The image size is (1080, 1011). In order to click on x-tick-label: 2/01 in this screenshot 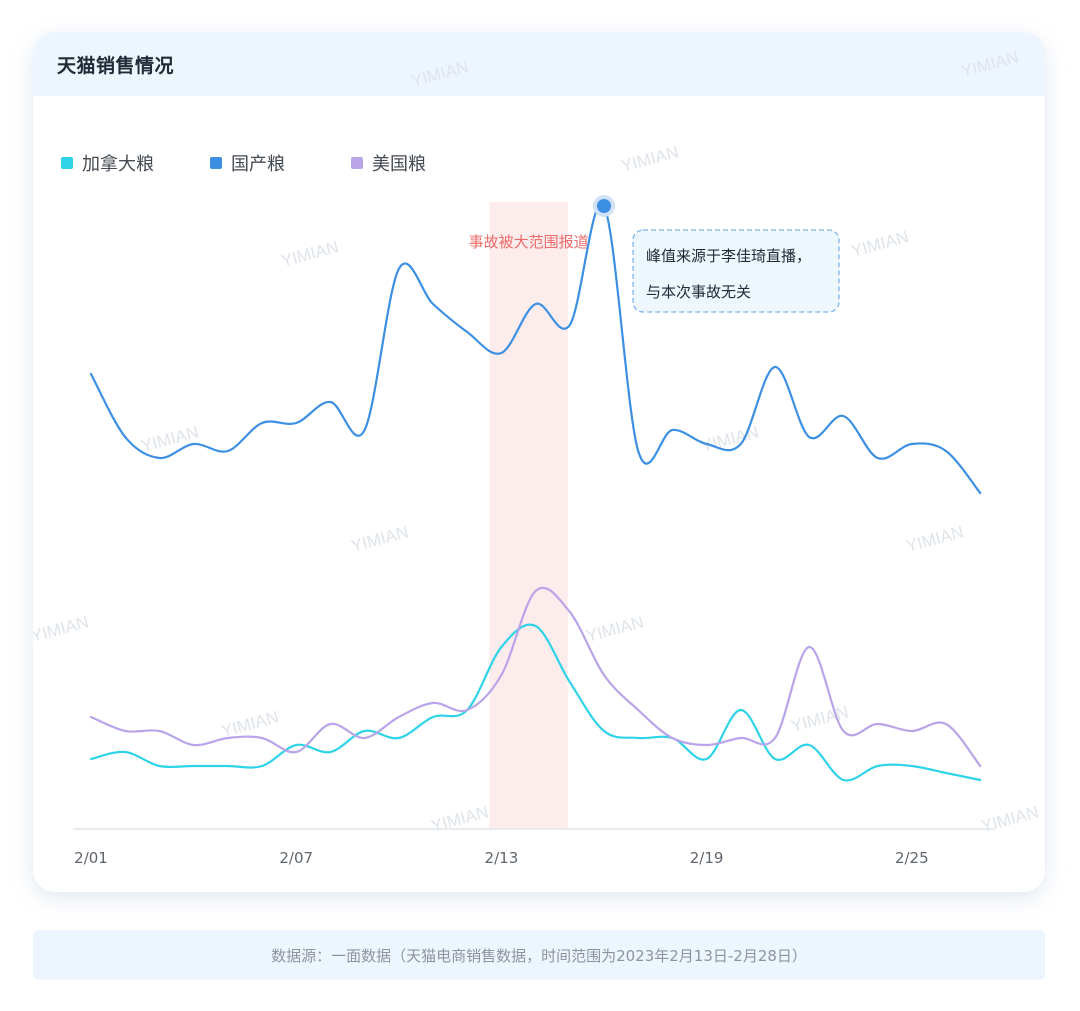, I will do `click(91, 858)`.